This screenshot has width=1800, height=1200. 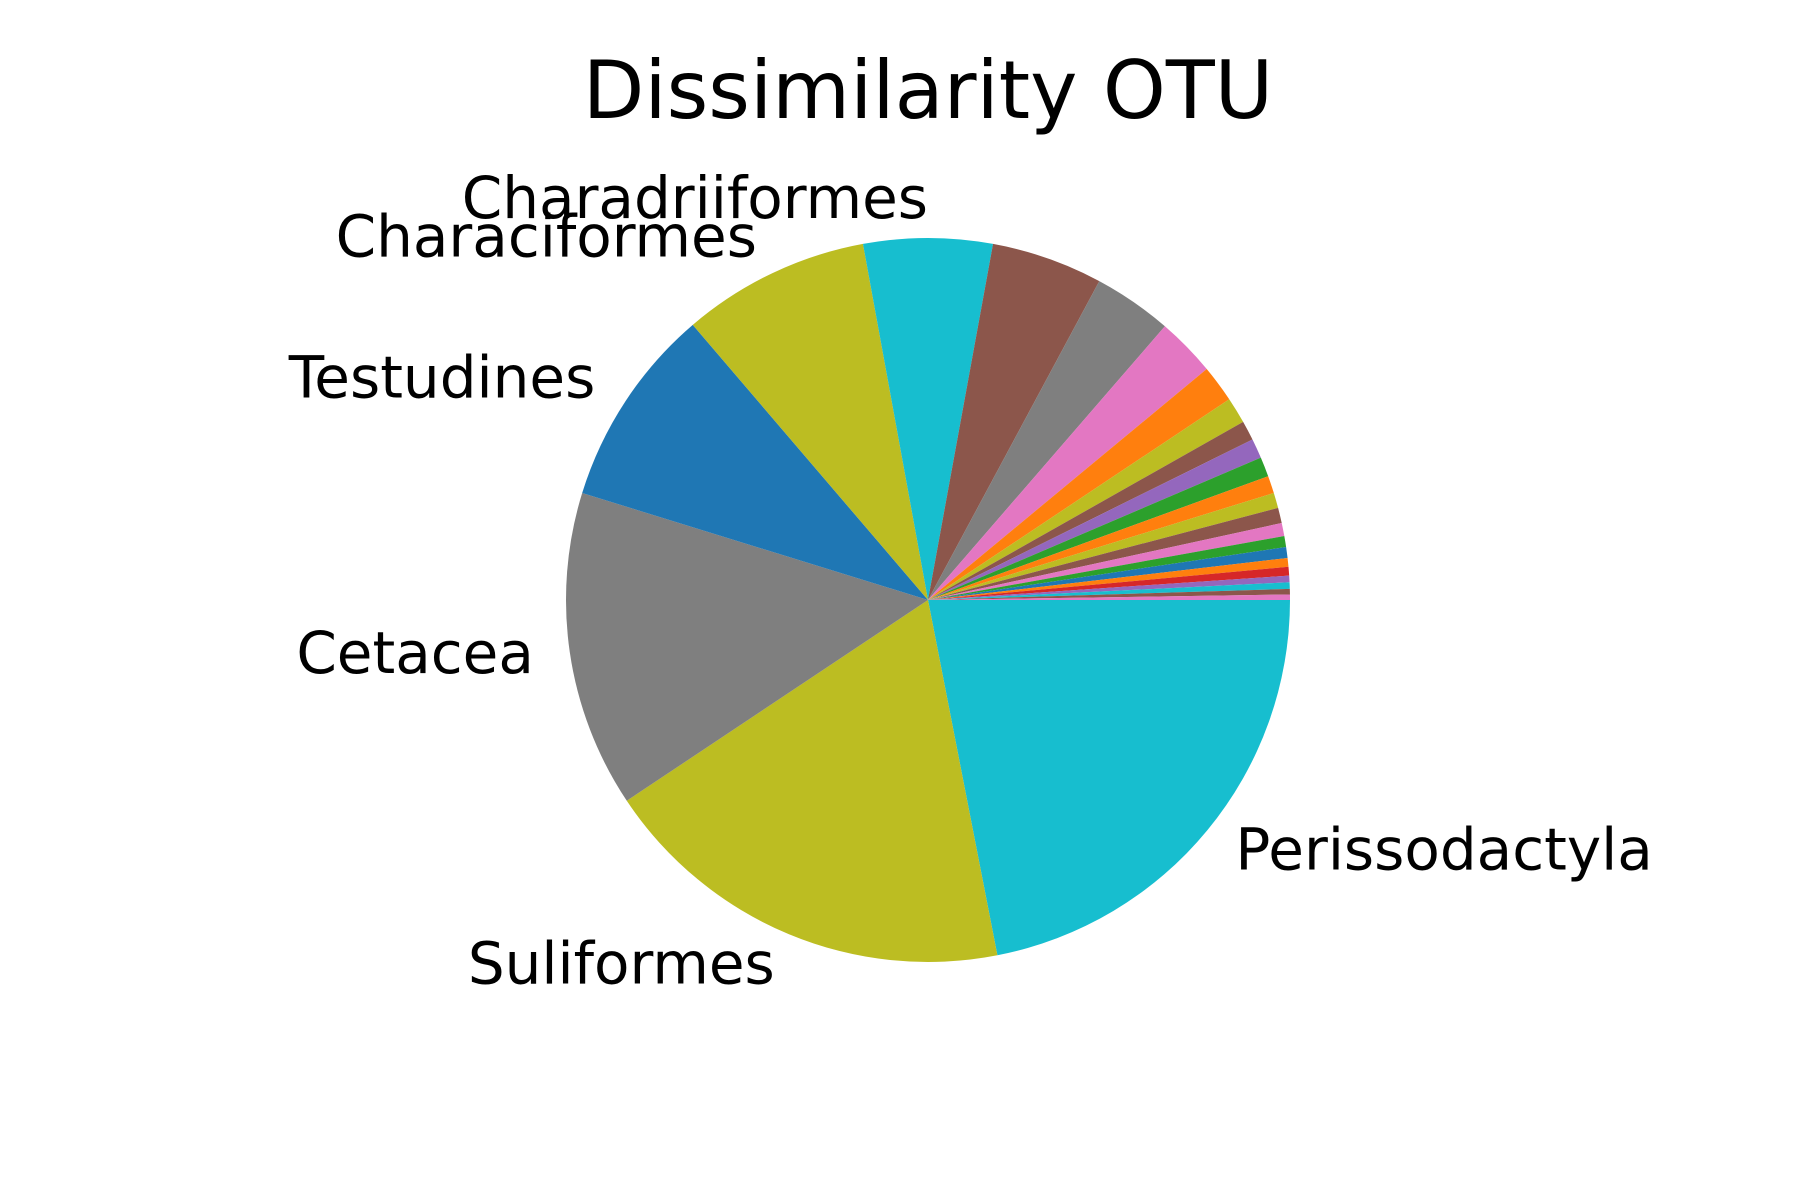 I want to click on slice-label: Testudines, so click(x=442, y=377).